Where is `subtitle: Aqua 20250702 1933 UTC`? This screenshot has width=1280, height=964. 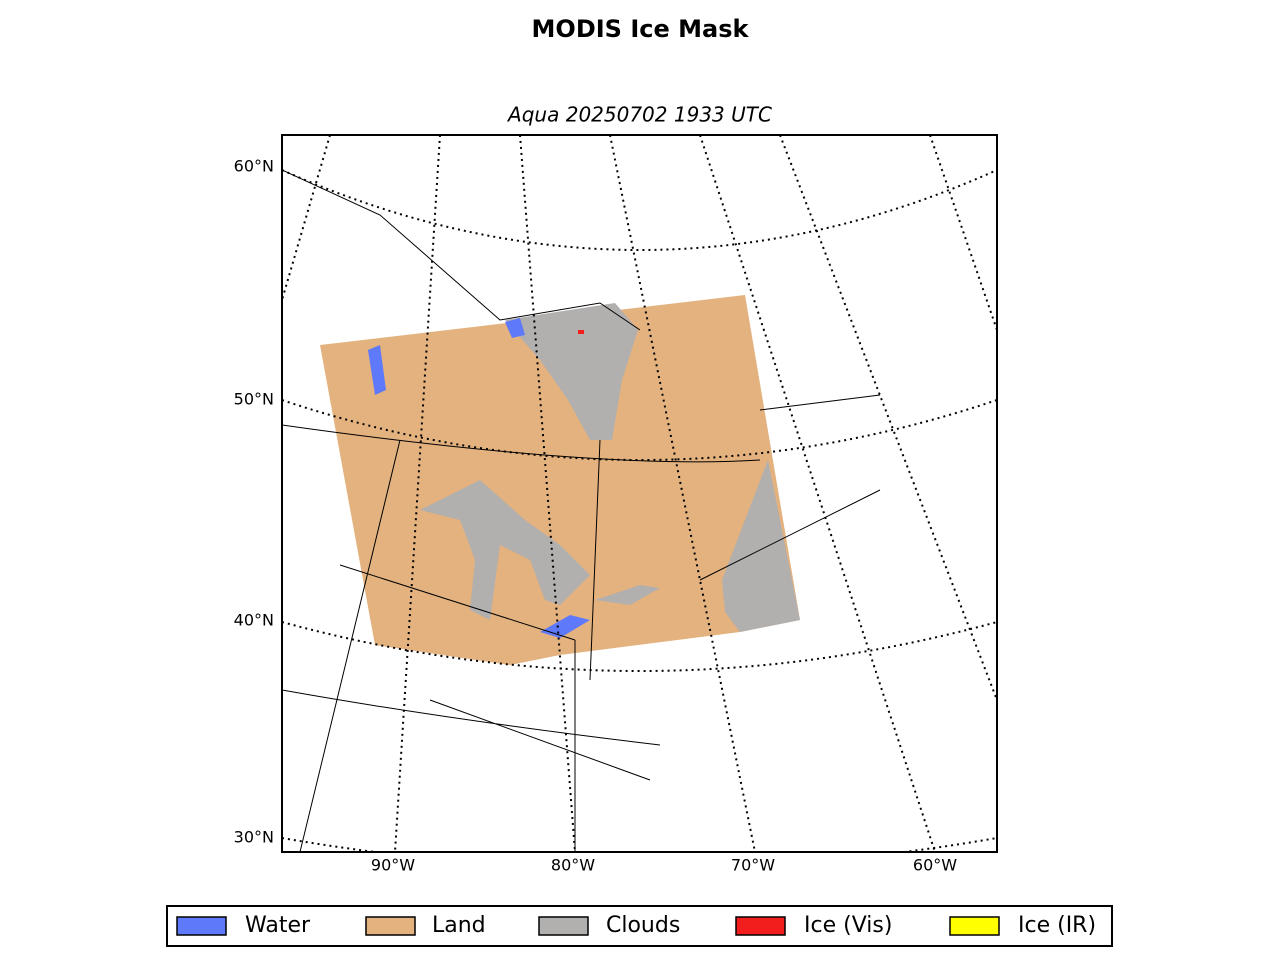
subtitle: Aqua 20250702 1933 UTC is located at coordinates (639, 115).